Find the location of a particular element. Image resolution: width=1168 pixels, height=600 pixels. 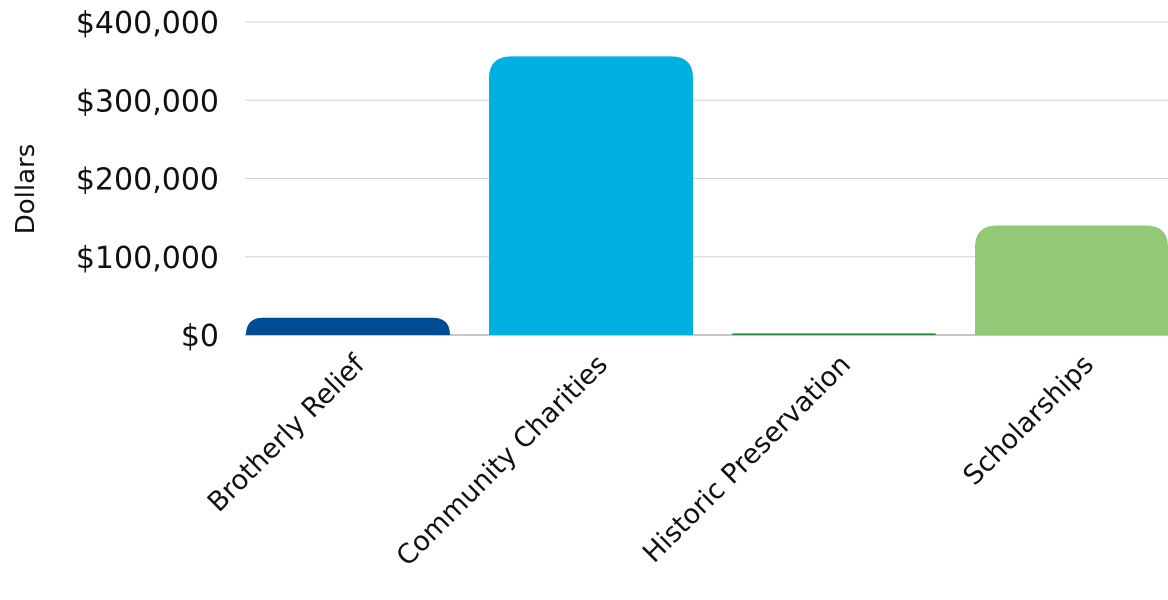

y-tick-label: $100,000 is located at coordinates (147, 258).